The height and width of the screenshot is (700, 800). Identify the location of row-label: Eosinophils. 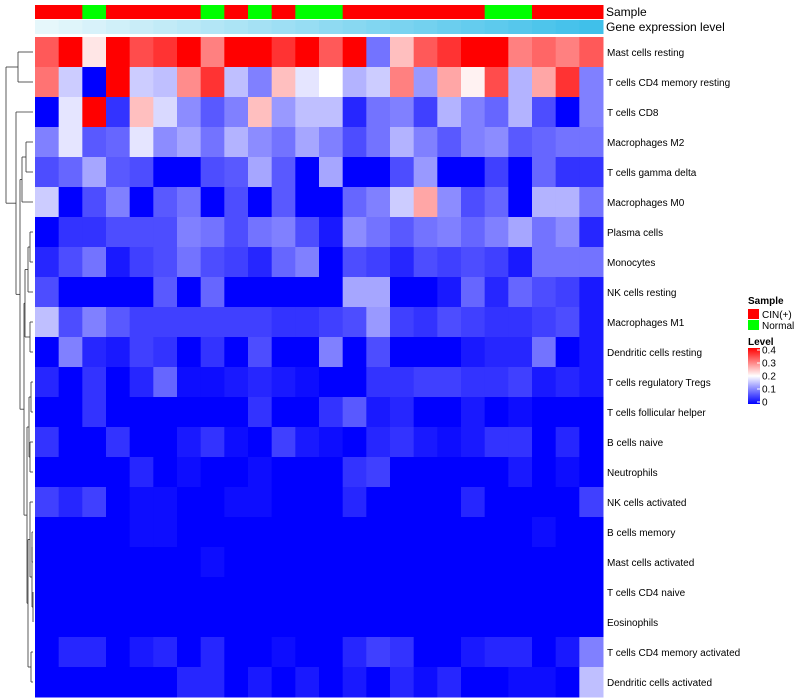
(632, 623).